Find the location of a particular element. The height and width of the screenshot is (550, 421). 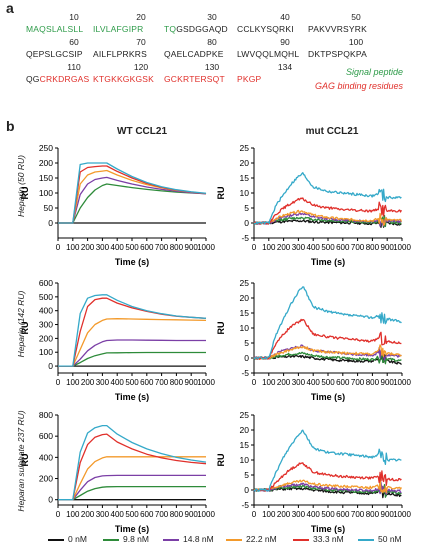

sequence-residues: QAELCADPKE is located at coordinates (194, 54).